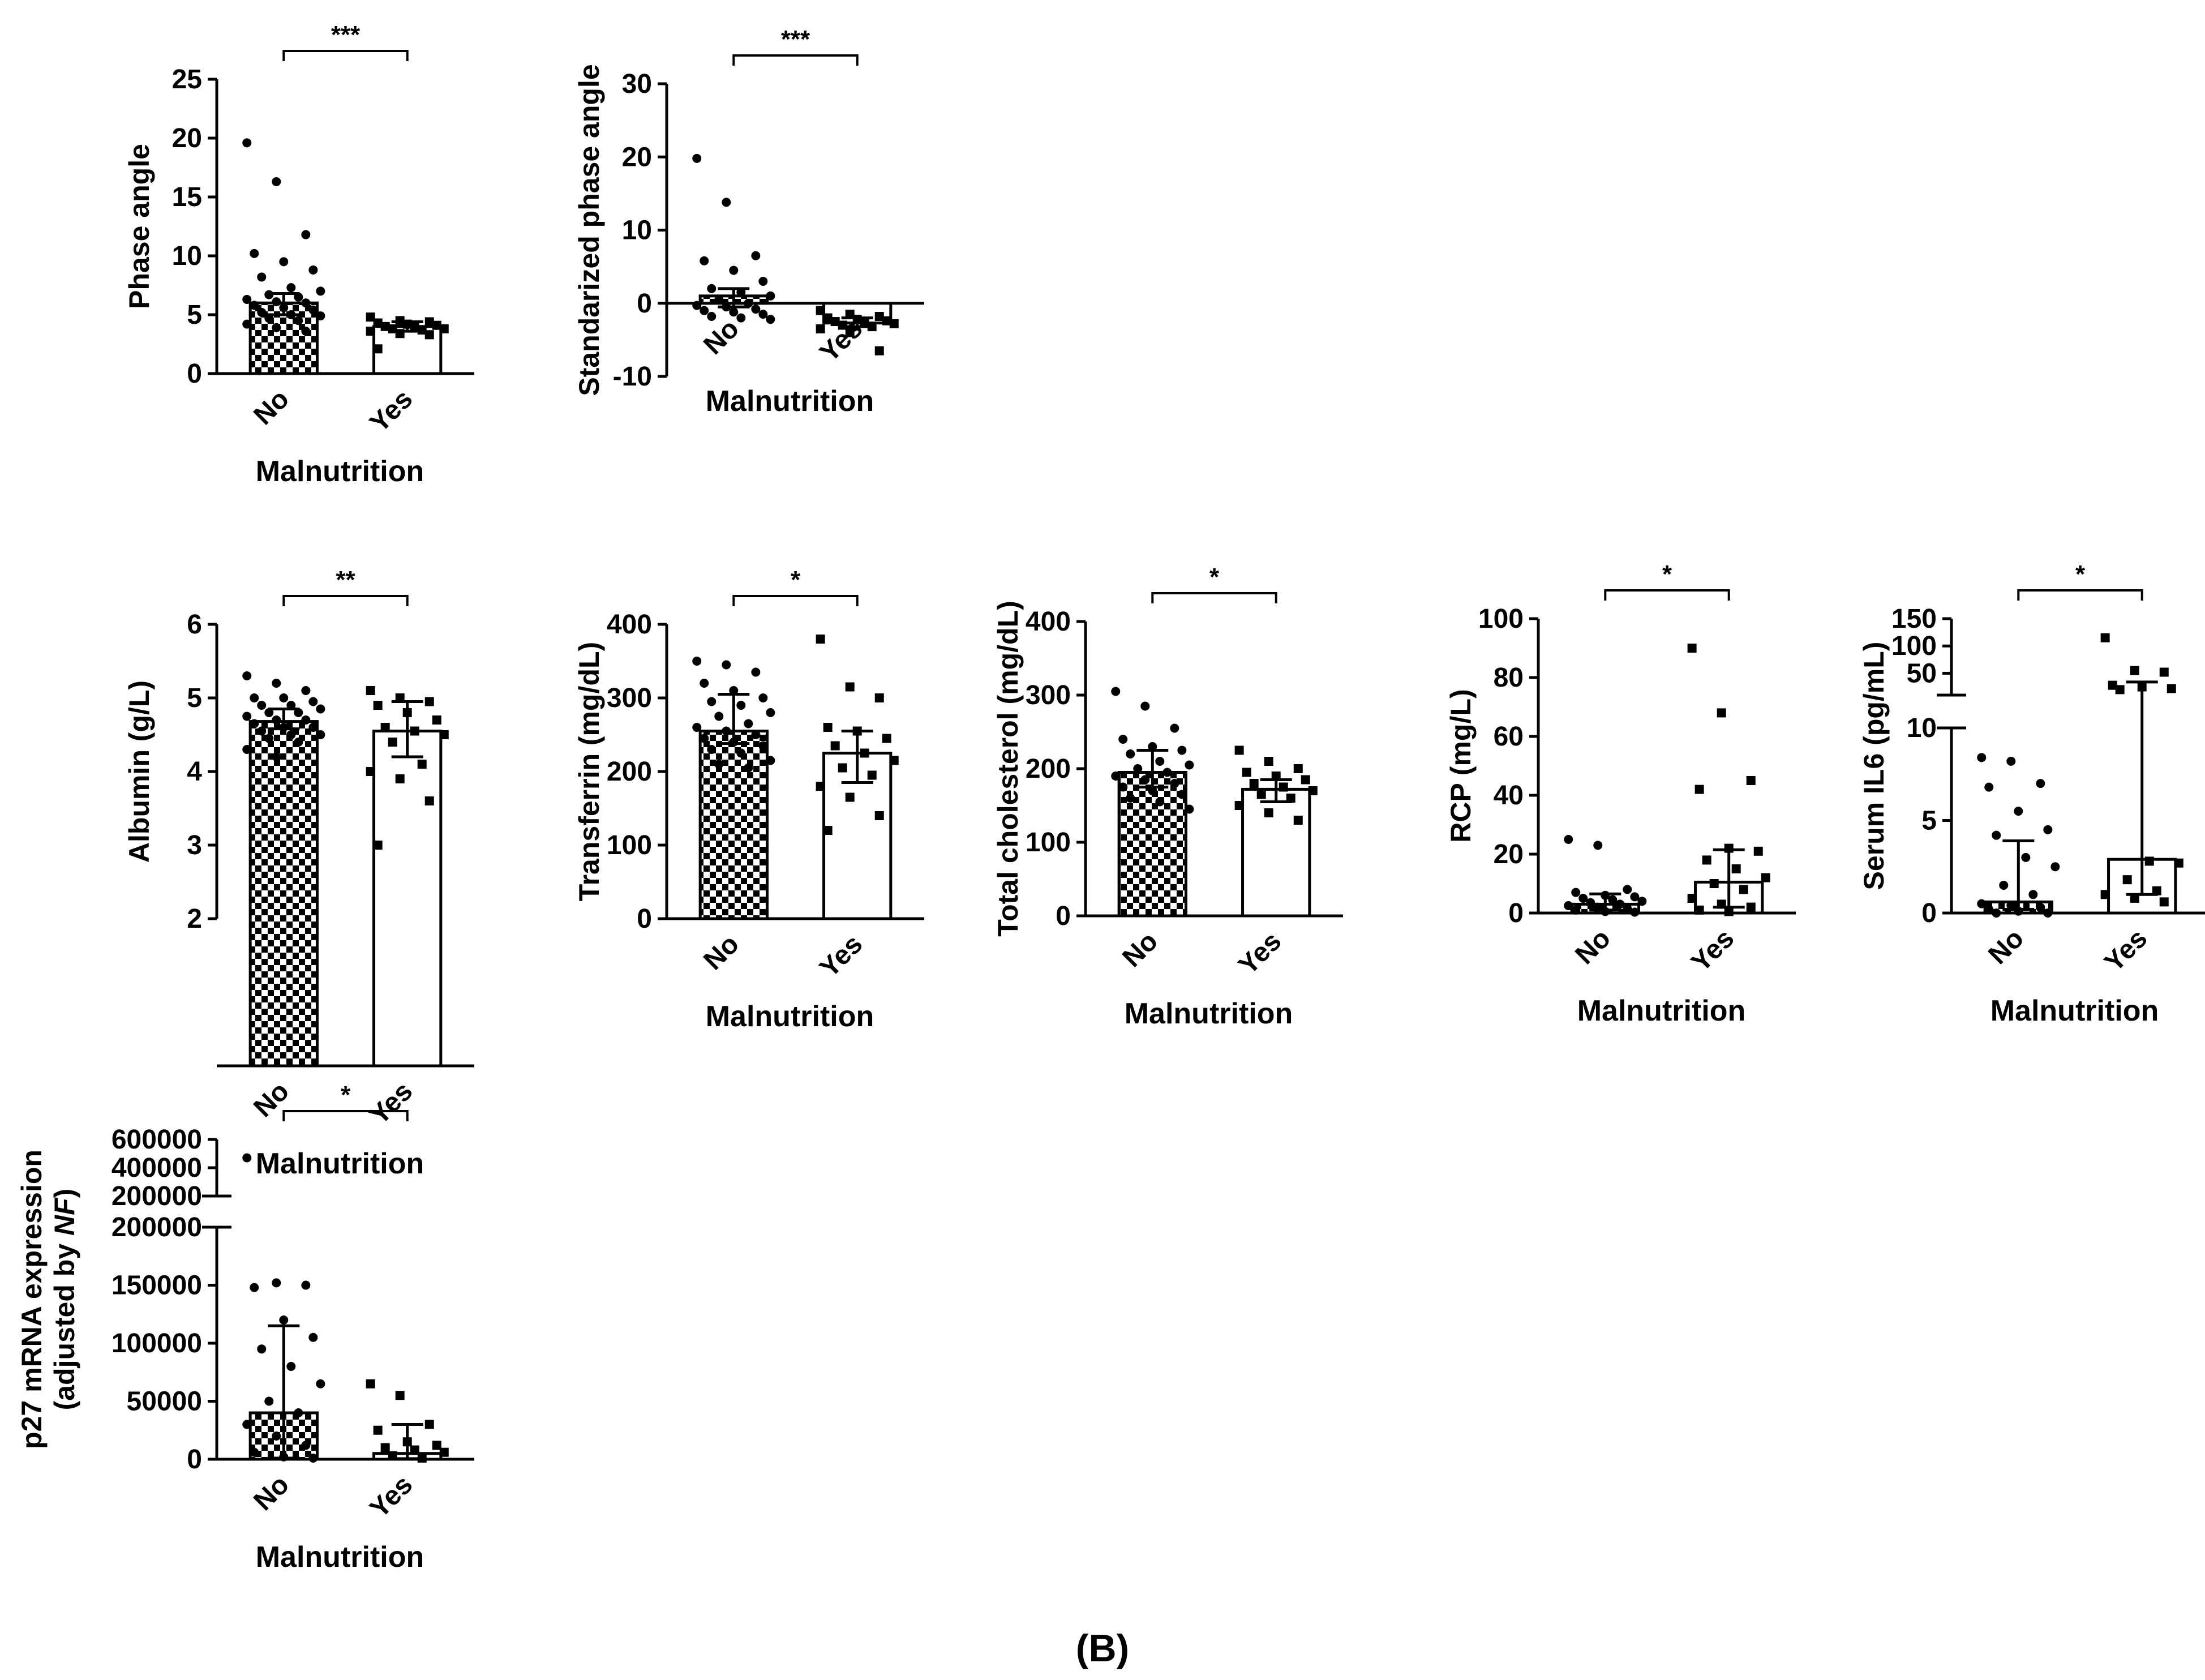  Describe the element at coordinates (644, 919) in the screenshot. I see `y-tick-label: 0` at that location.